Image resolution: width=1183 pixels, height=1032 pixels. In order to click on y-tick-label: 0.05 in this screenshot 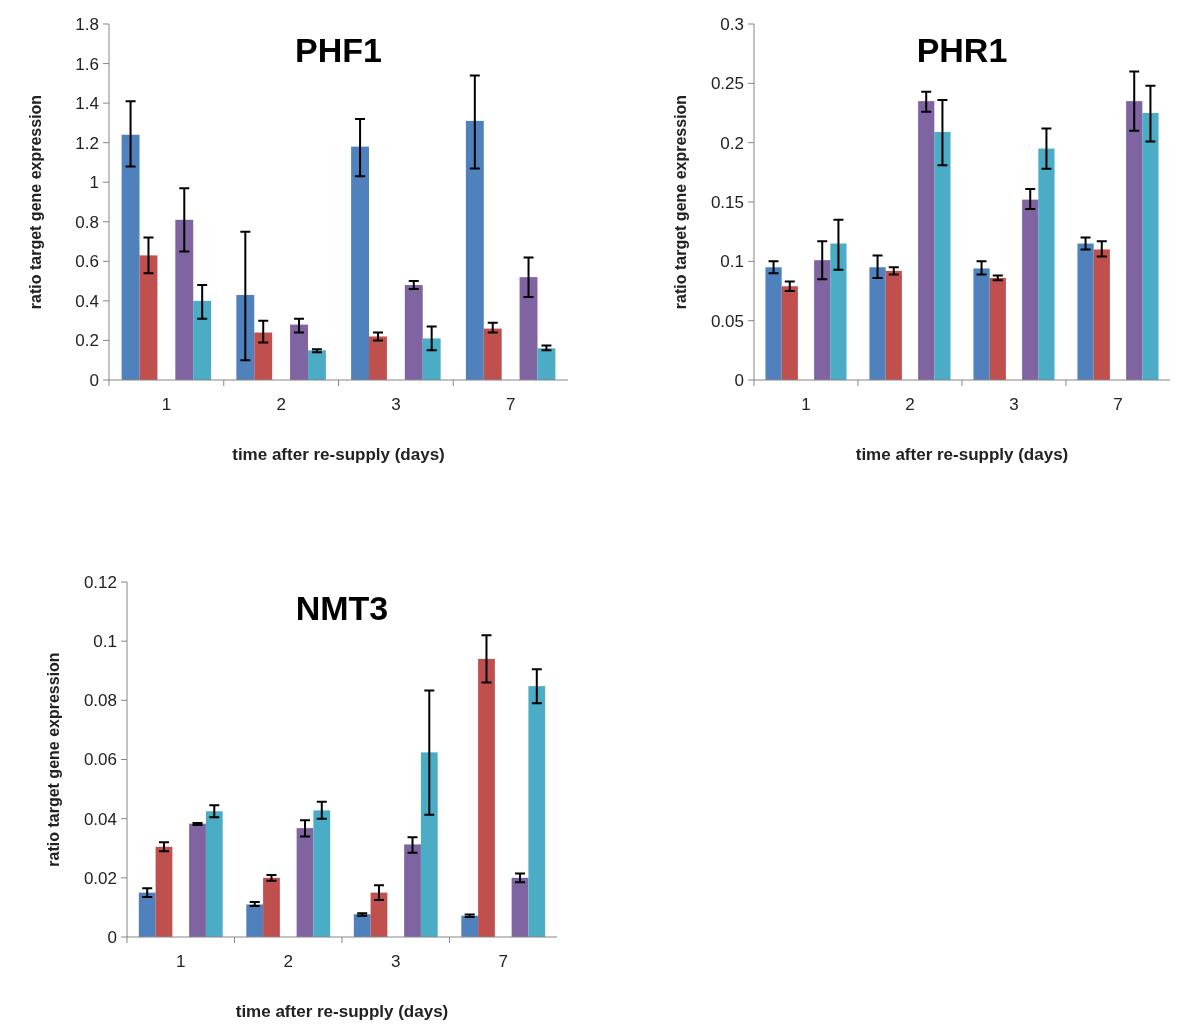, I will do `click(727, 321)`.